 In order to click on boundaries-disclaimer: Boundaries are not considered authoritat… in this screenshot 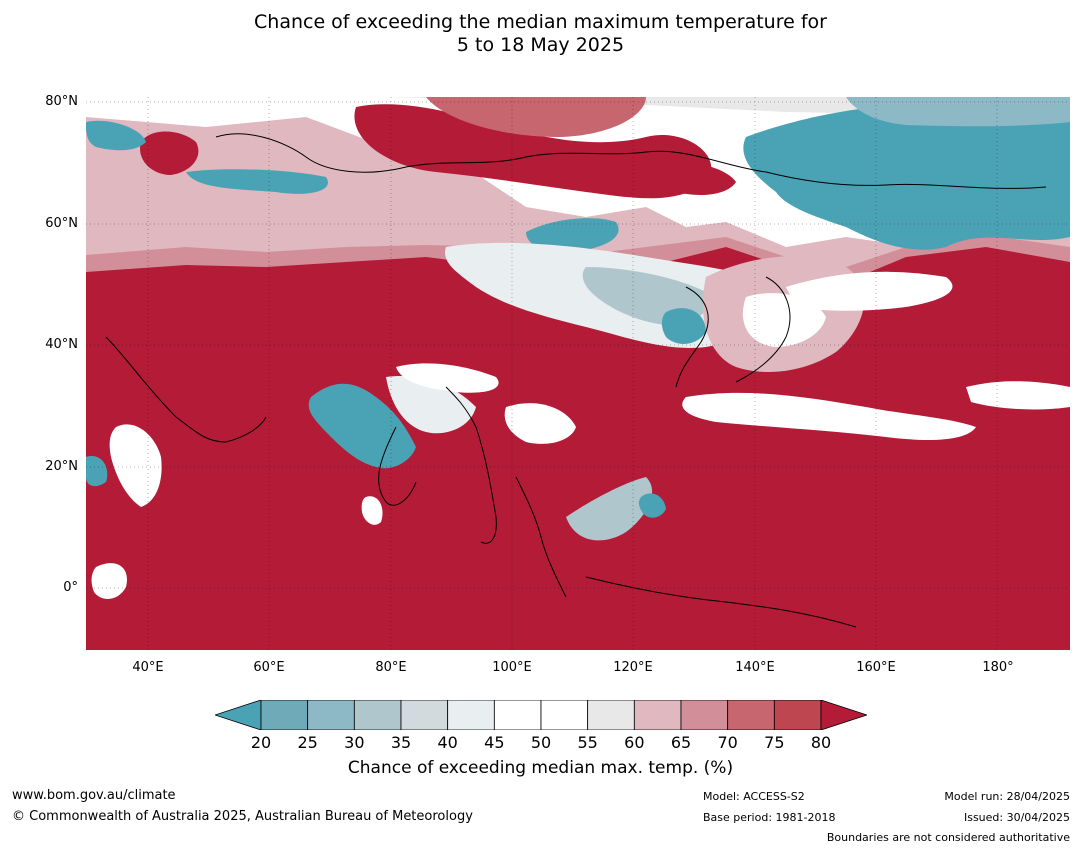, I will do `click(948, 837)`.